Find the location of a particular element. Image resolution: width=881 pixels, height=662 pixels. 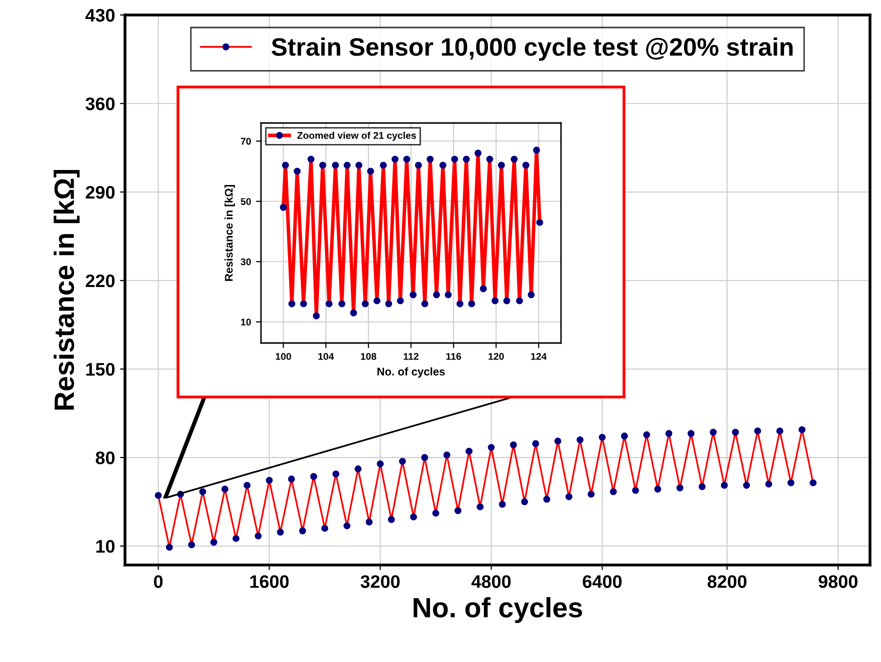

x-tick-label: 4800 is located at coordinates (491, 581).